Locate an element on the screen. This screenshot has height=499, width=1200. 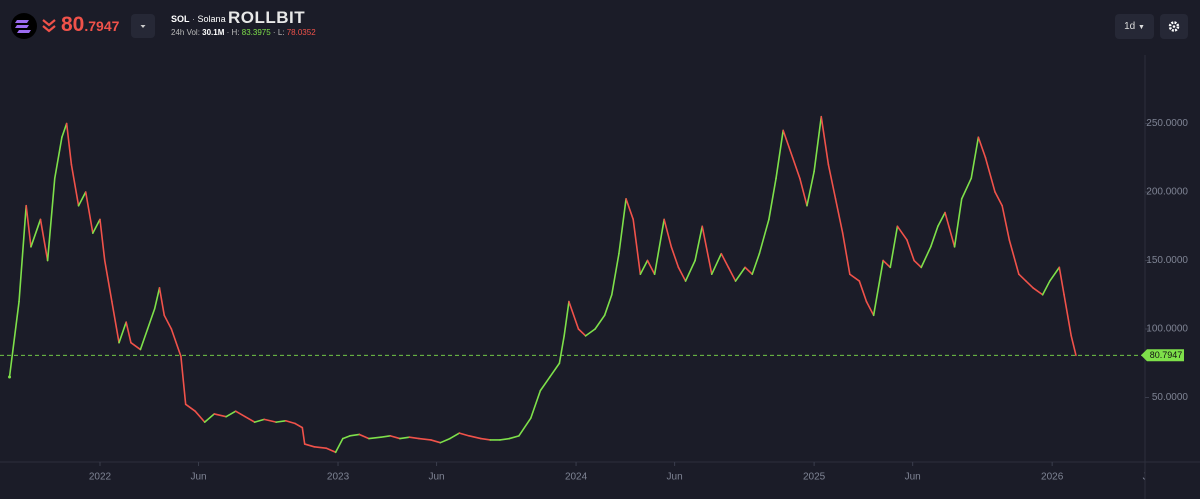
vol: 30.1M is located at coordinates (213, 32).